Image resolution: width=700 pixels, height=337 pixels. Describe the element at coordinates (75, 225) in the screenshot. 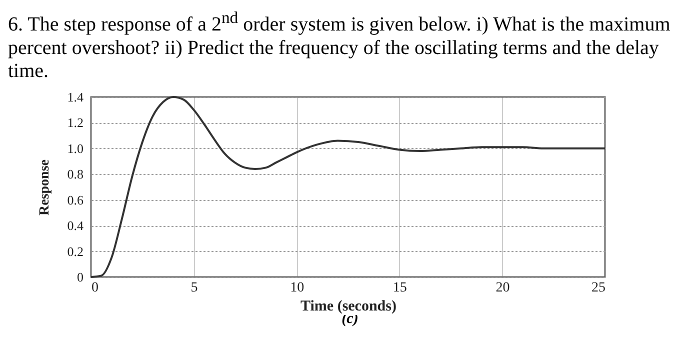

I see `y-tick-label: 0.4` at that location.